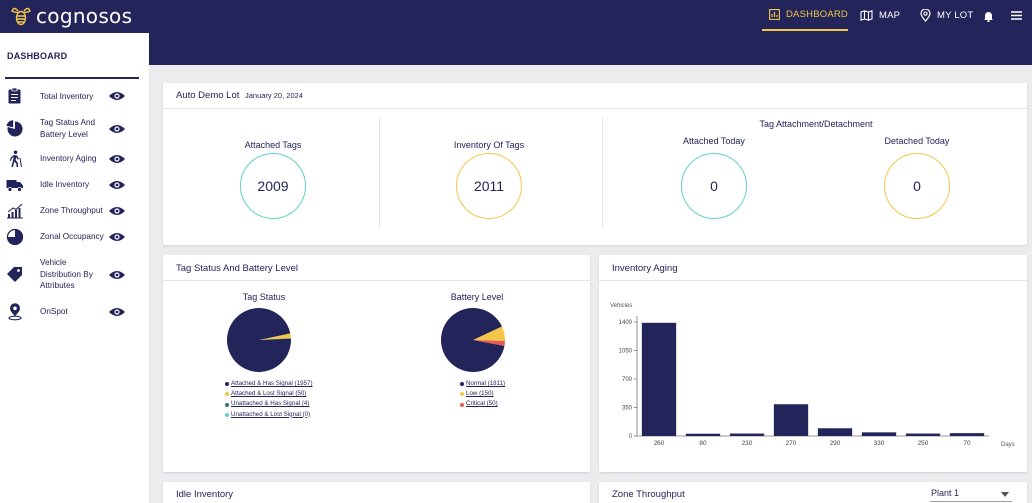 Image resolution: width=1032 pixels, height=503 pixels. I want to click on battery-level-pie-chart, so click(473, 340).